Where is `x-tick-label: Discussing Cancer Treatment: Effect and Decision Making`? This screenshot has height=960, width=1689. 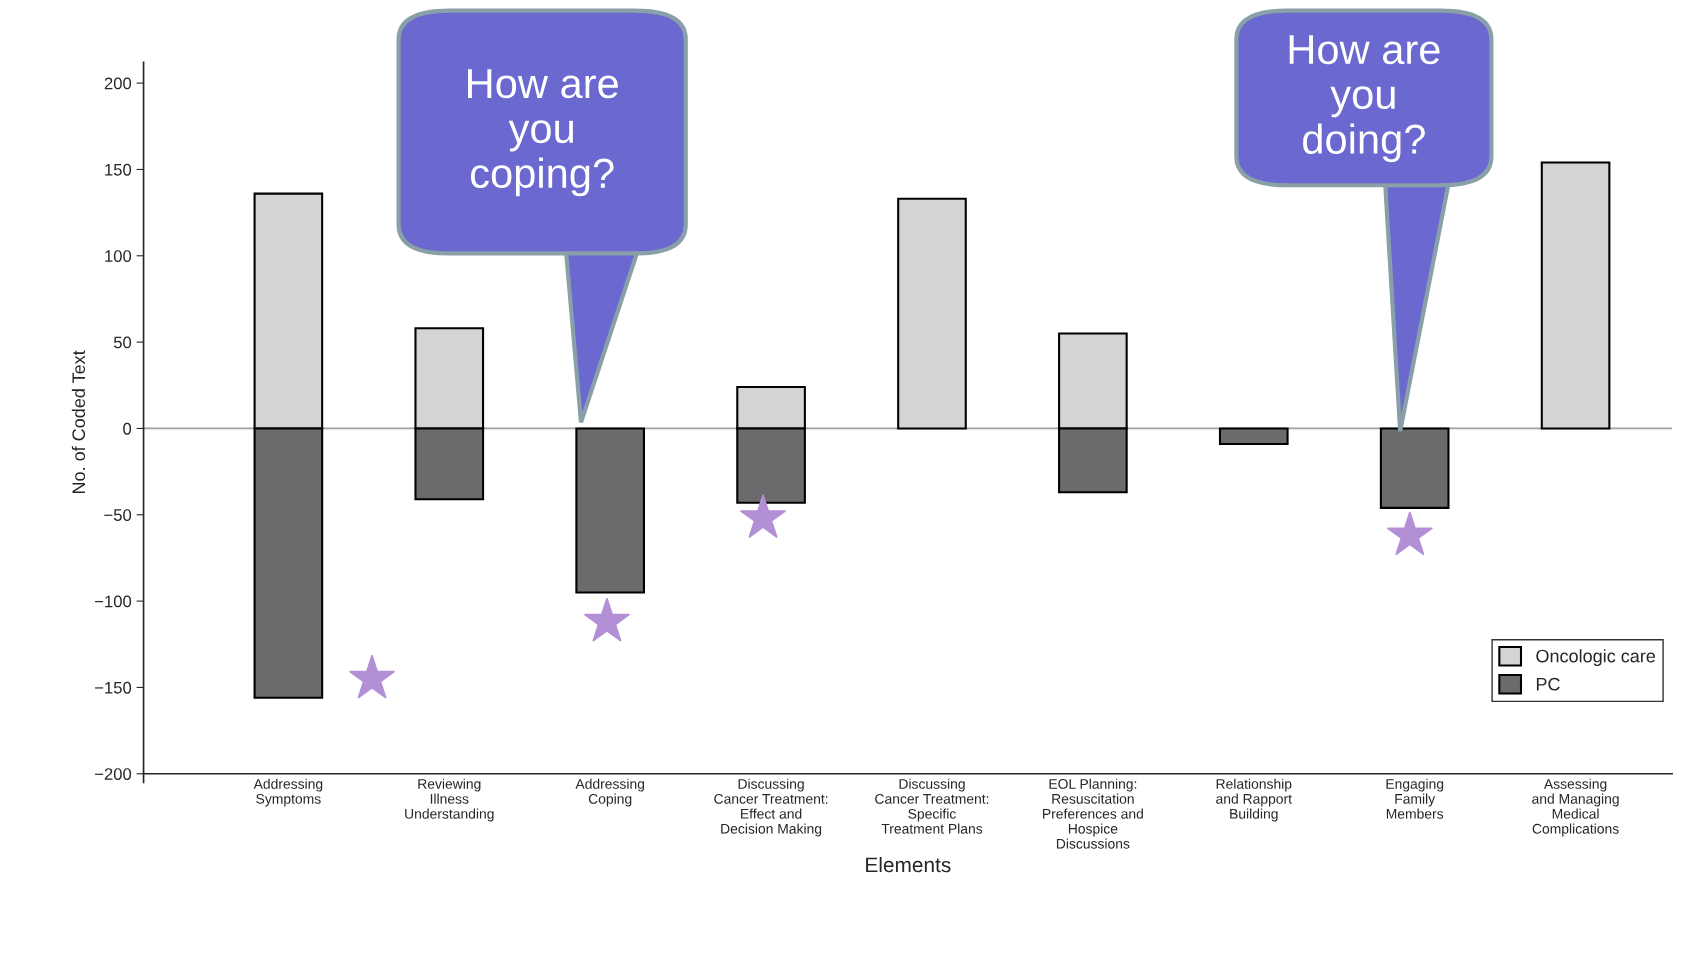 x-tick-label: Discussing Cancer Treatment: Effect and Decision Making is located at coordinates (771, 807).